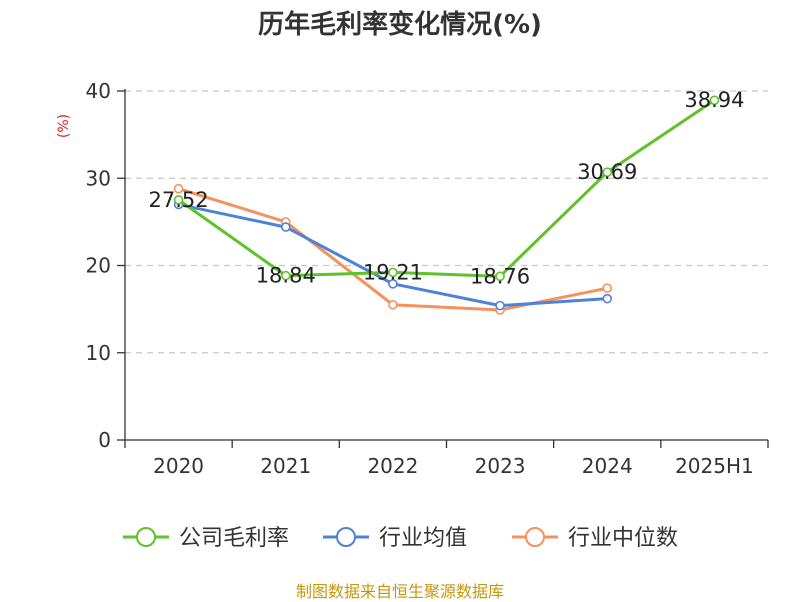  What do you see at coordinates (400, 25) in the screenshot?
I see `chart-title: 历年毛利率变化情况(%)` at bounding box center [400, 25].